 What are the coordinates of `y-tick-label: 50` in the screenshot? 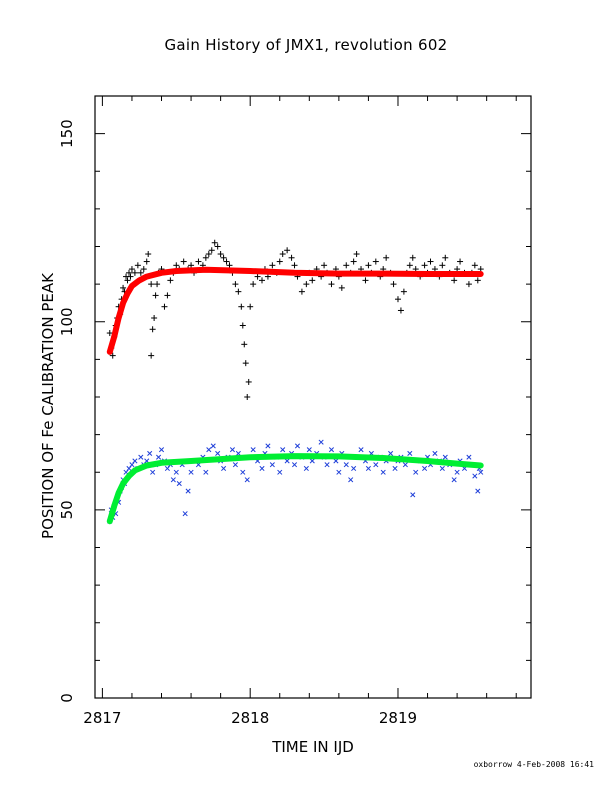 It's located at (67, 509).